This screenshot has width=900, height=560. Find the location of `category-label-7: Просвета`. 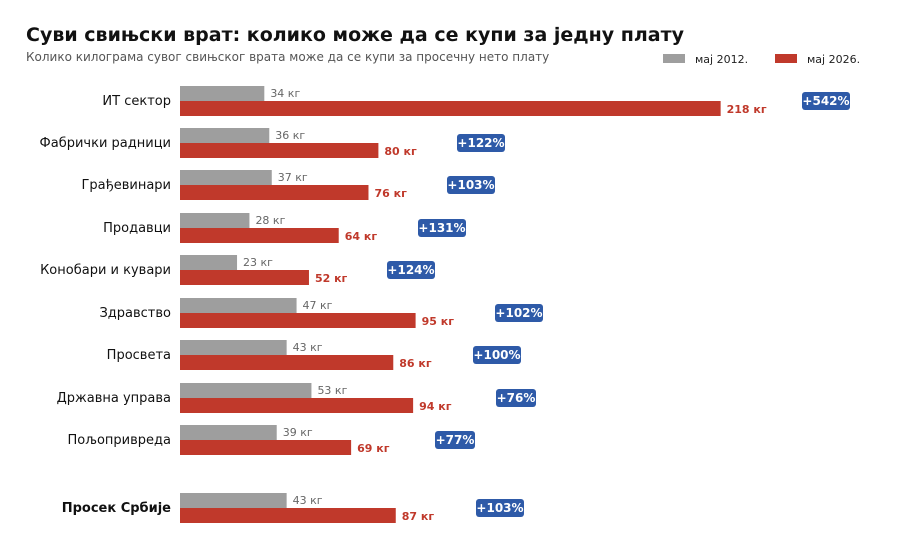

category-label-7: Просвета is located at coordinates (139, 355).